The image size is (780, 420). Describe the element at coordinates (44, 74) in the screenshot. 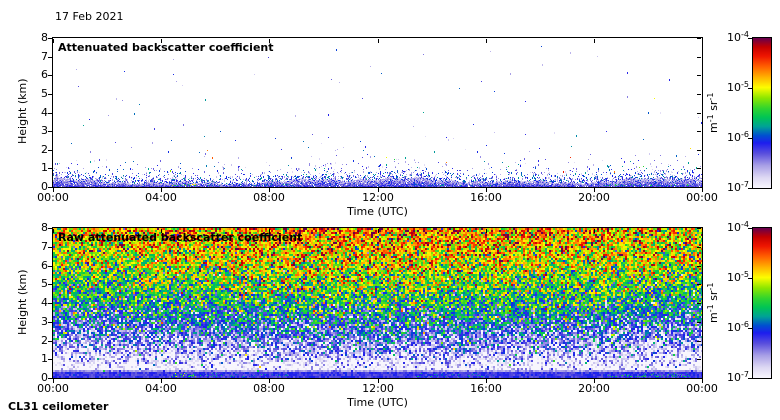

I see `y-tick-label: 6` at that location.